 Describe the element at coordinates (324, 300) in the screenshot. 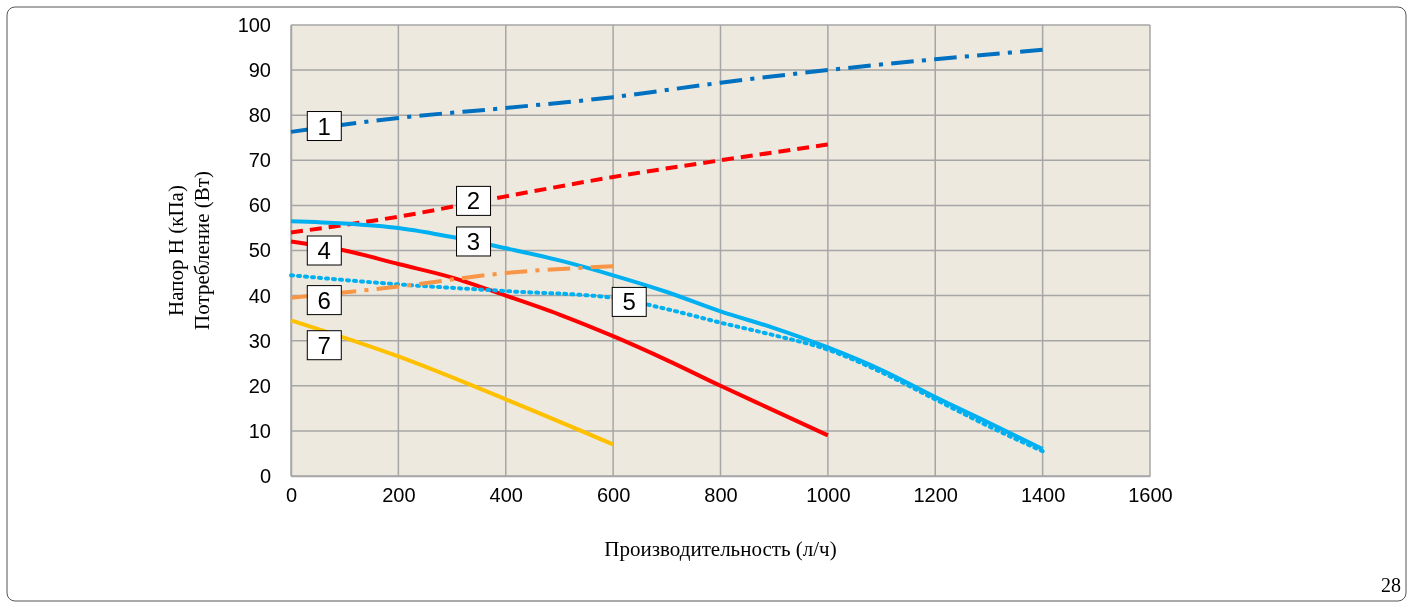

I see `annotation: 6` at that location.